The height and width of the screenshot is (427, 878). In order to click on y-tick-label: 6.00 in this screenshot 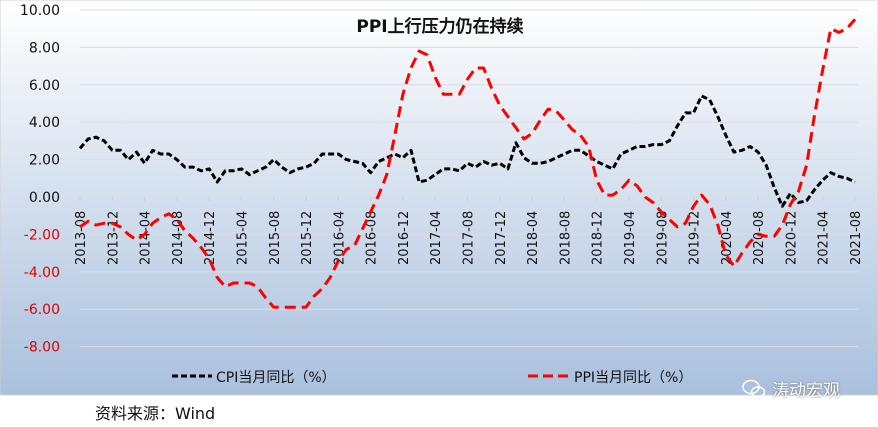, I will do `click(44, 86)`.